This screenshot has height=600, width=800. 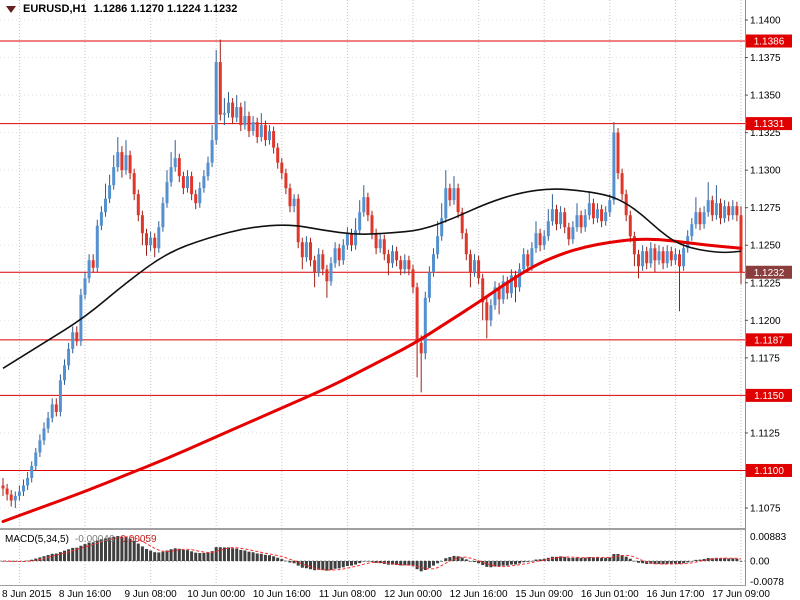 I want to click on y-axis-label: 1.1300, so click(x=765, y=171).